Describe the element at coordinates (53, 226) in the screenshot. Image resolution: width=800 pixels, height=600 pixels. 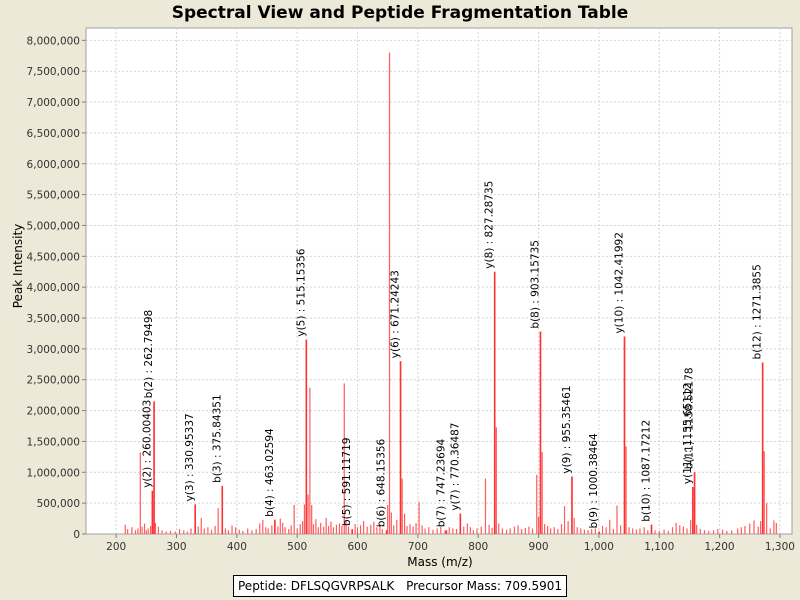
I see `y-tick-label: 5,000,000` at that location.